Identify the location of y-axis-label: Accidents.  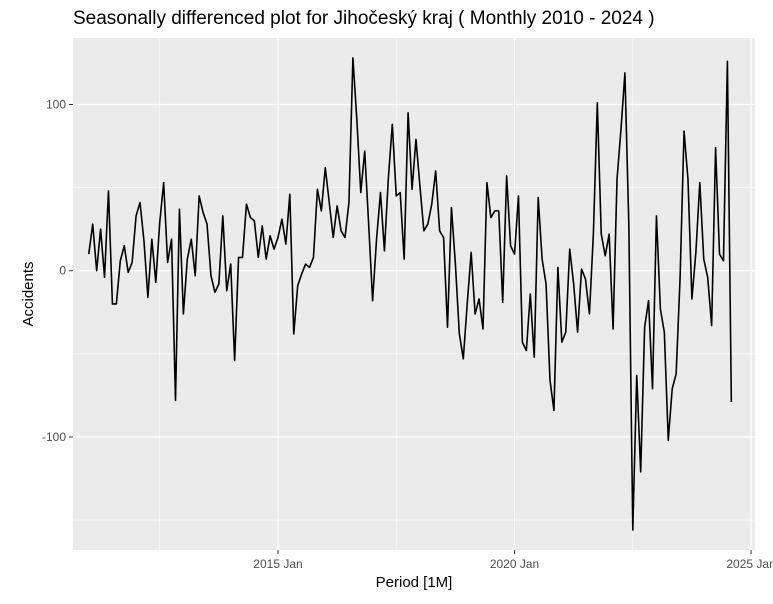
(28, 293).